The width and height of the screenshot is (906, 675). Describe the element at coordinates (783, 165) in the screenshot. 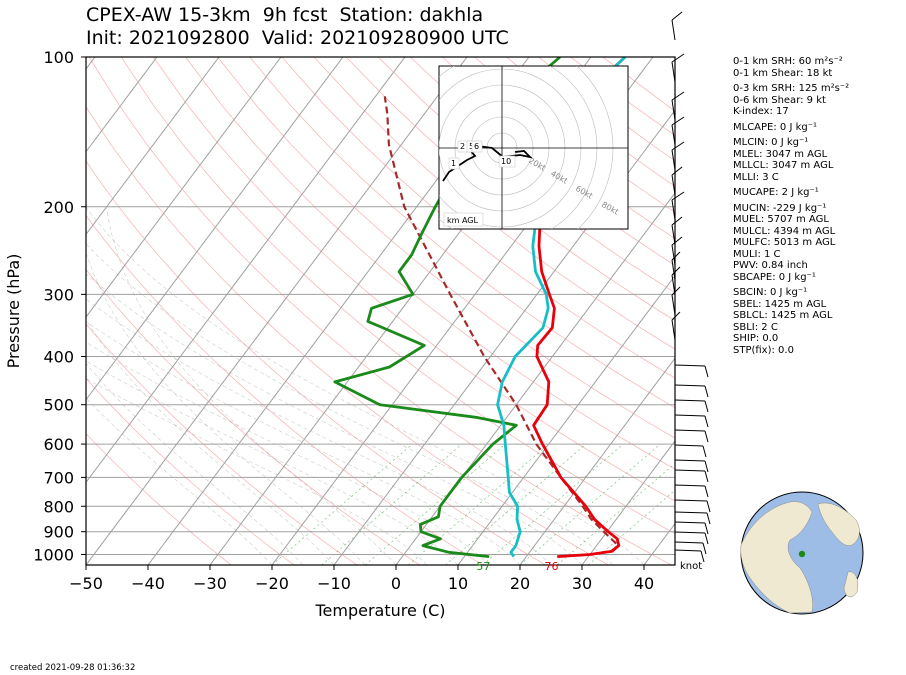

I see `stat-line: MLLCL: 3047 m AGL` at that location.